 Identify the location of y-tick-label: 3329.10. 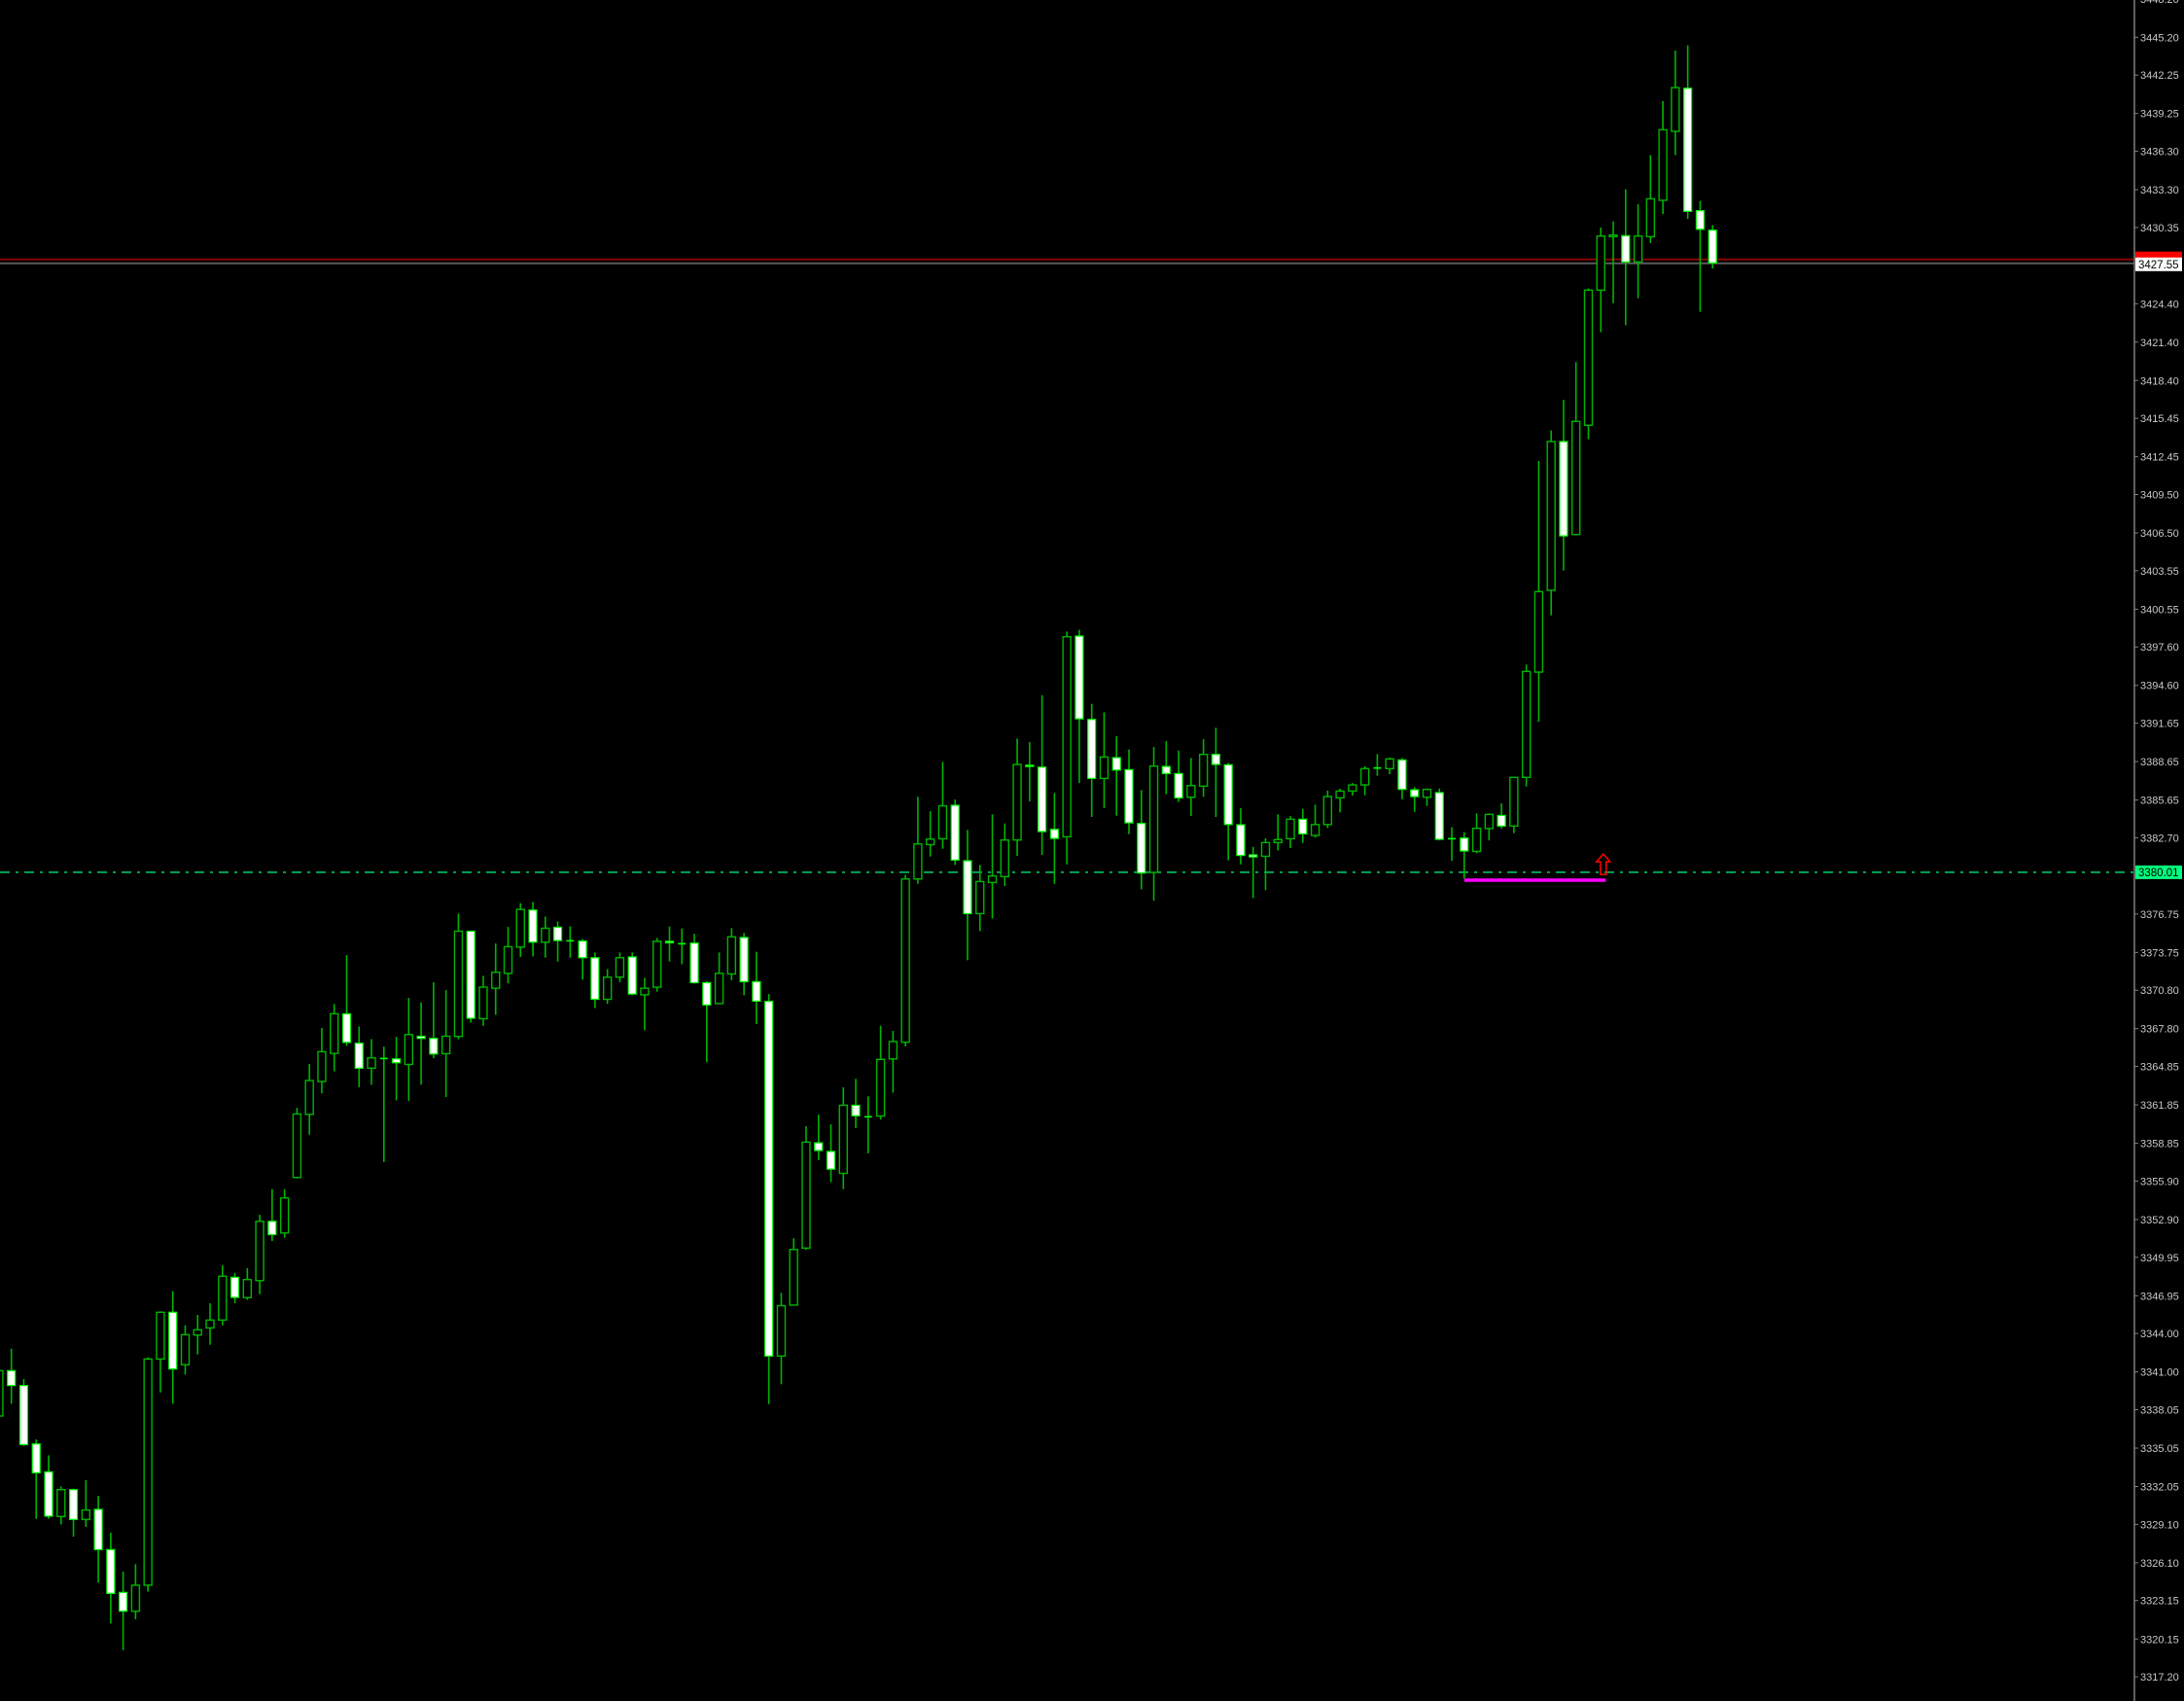
(2159, 1525).